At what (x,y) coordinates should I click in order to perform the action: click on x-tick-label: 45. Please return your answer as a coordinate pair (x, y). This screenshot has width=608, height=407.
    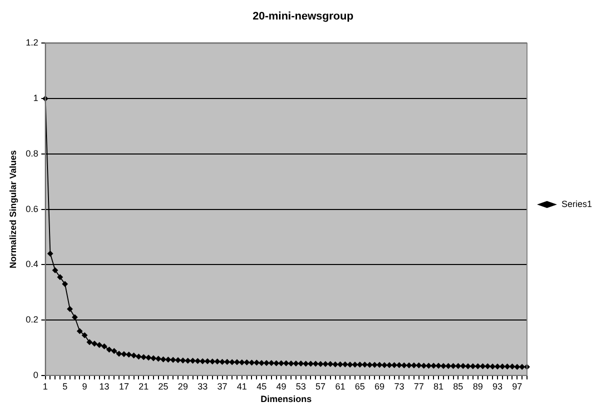
    Looking at the image, I should click on (261, 386).